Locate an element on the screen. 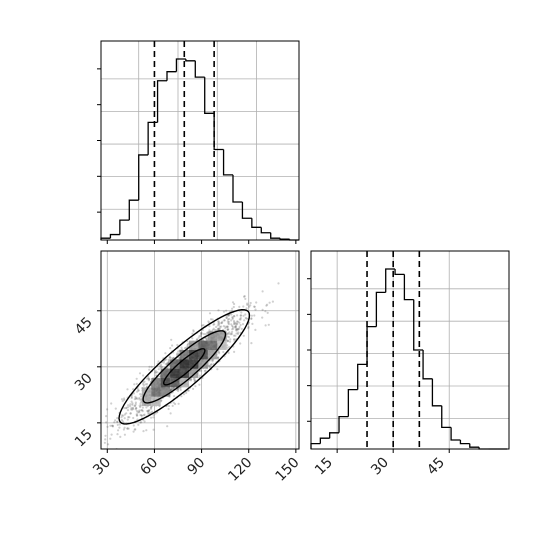  hist-param-1-area is located at coordinates (410, 350).